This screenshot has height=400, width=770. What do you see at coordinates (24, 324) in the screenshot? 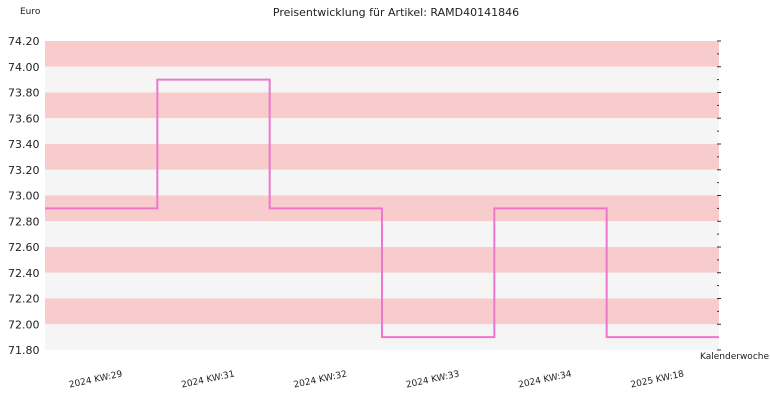
I see `y-tick-label: 72.00` at bounding box center [24, 324].